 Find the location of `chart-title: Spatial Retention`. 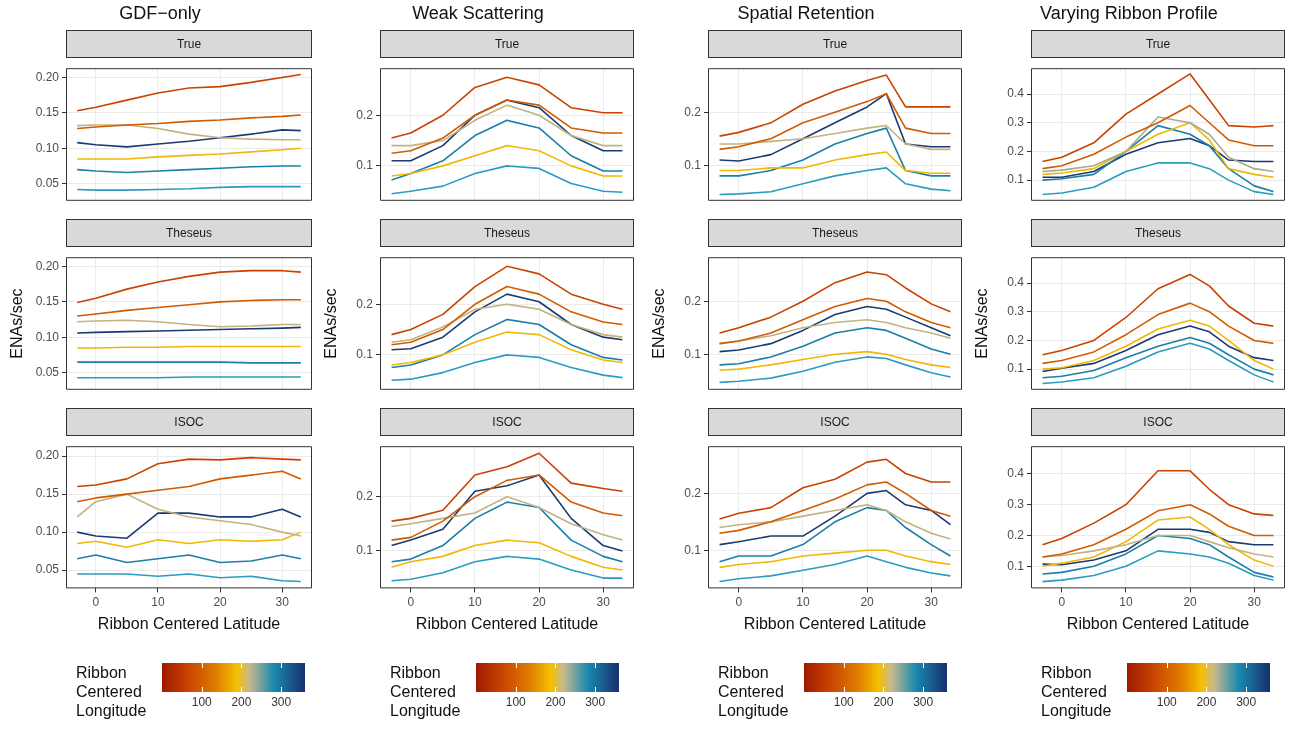

chart-title: Spatial Retention is located at coordinates (806, 13).